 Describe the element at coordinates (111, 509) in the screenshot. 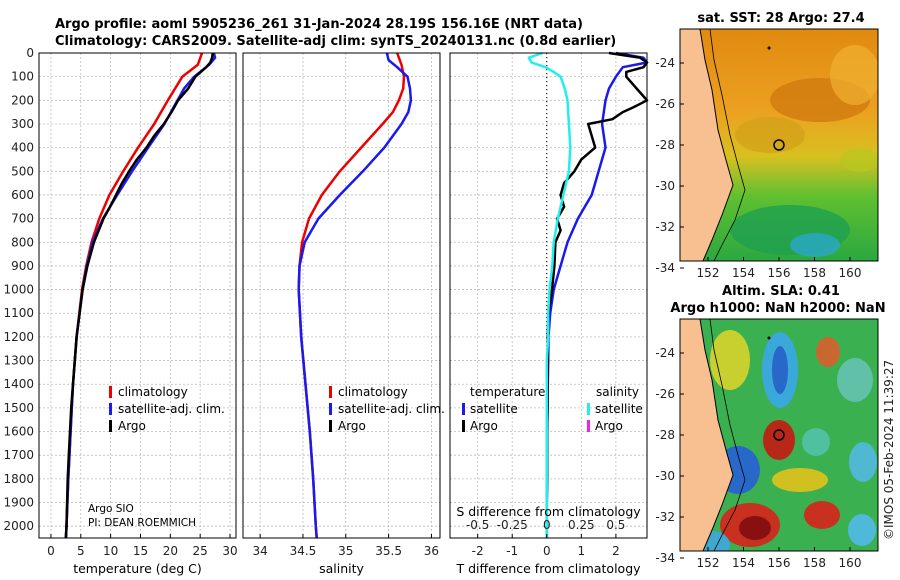

I see `float-info-institution: Argo SIO` at that location.